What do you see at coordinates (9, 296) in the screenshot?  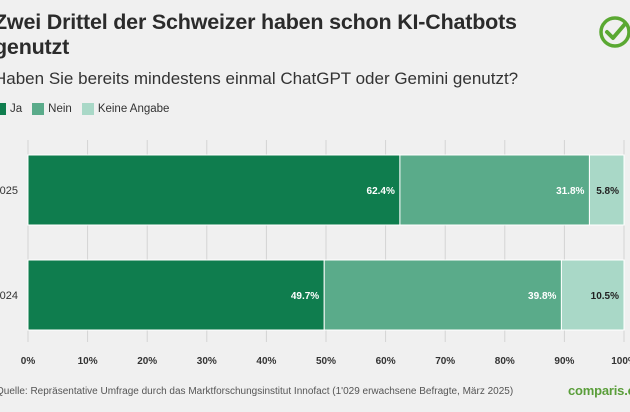 I see `category-label: 2024` at bounding box center [9, 296].